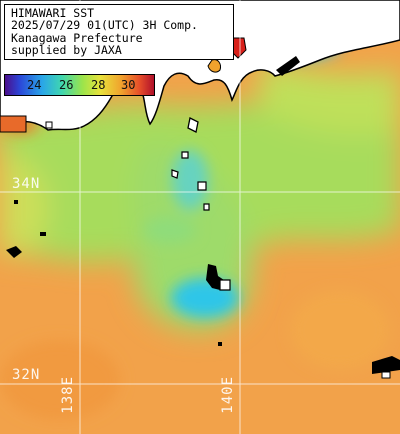  I want to click on island-aogashima, so click(220, 344).